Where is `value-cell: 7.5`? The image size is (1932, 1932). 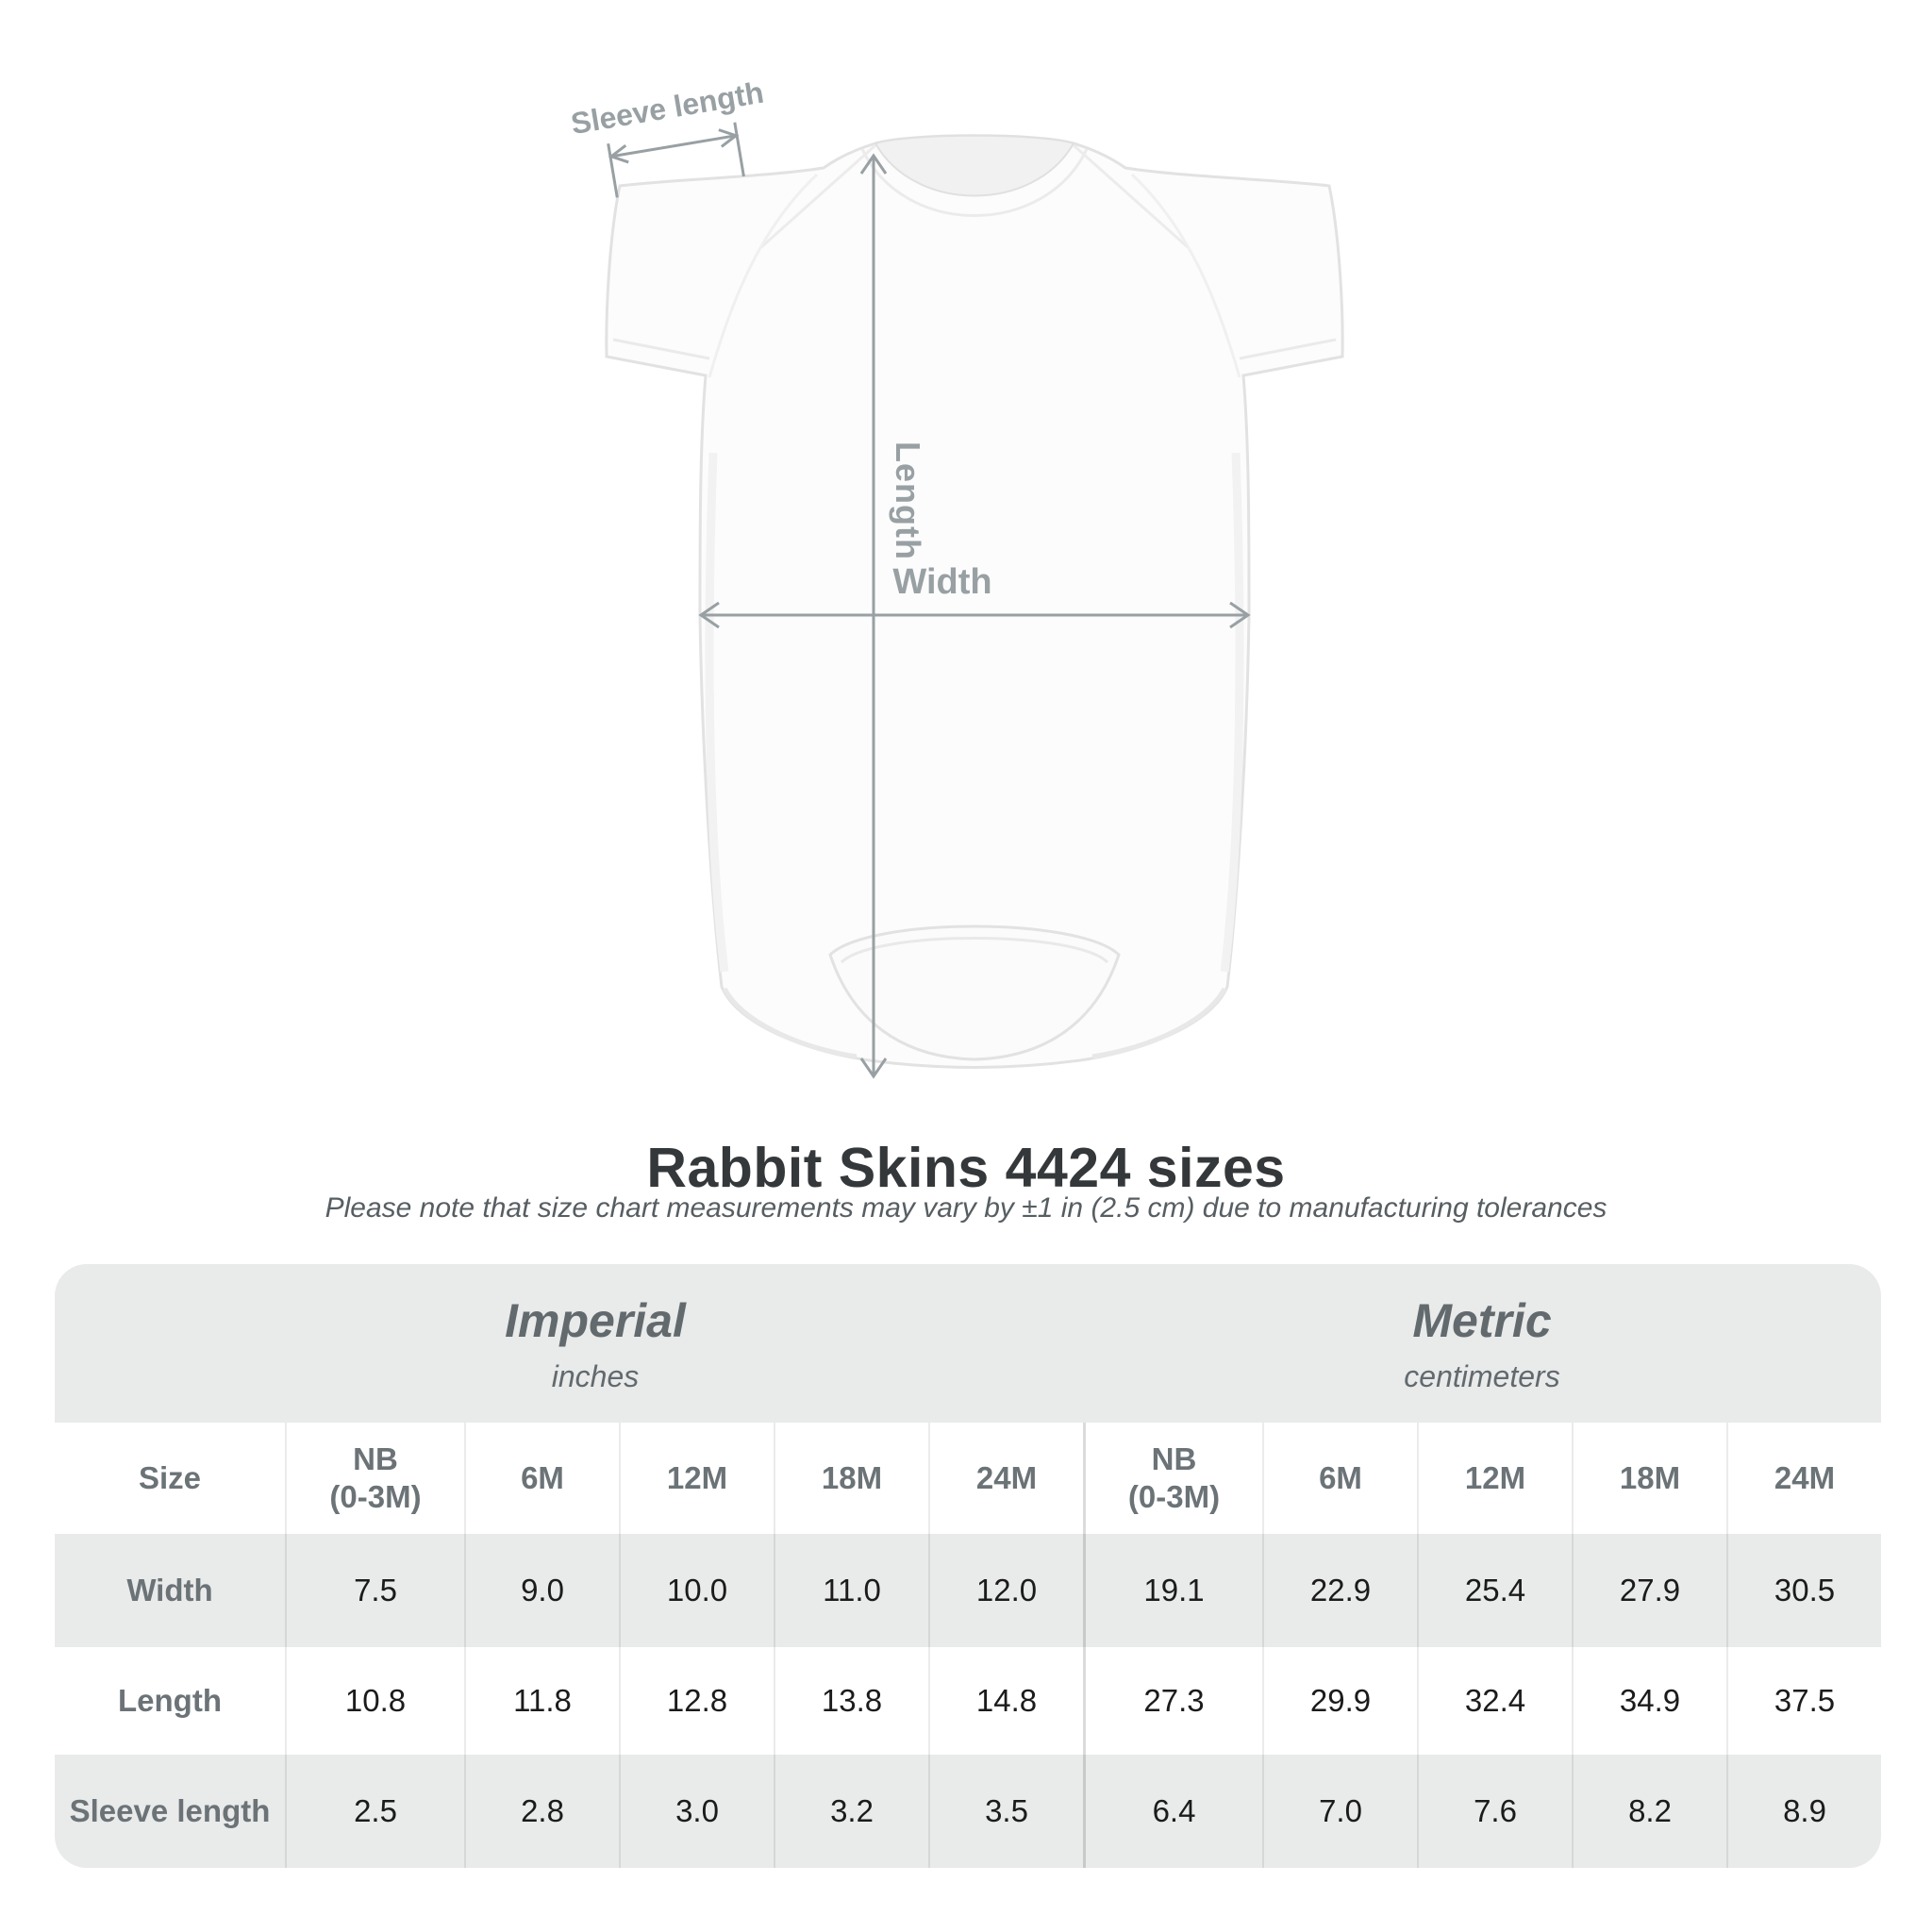
value-cell: 7.5 is located at coordinates (374, 1591).